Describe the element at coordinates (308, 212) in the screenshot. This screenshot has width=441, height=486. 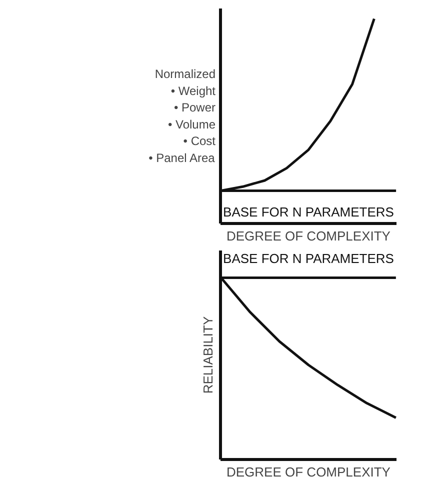
I see `annotation: BASE FOR N PARAMETERS` at that location.